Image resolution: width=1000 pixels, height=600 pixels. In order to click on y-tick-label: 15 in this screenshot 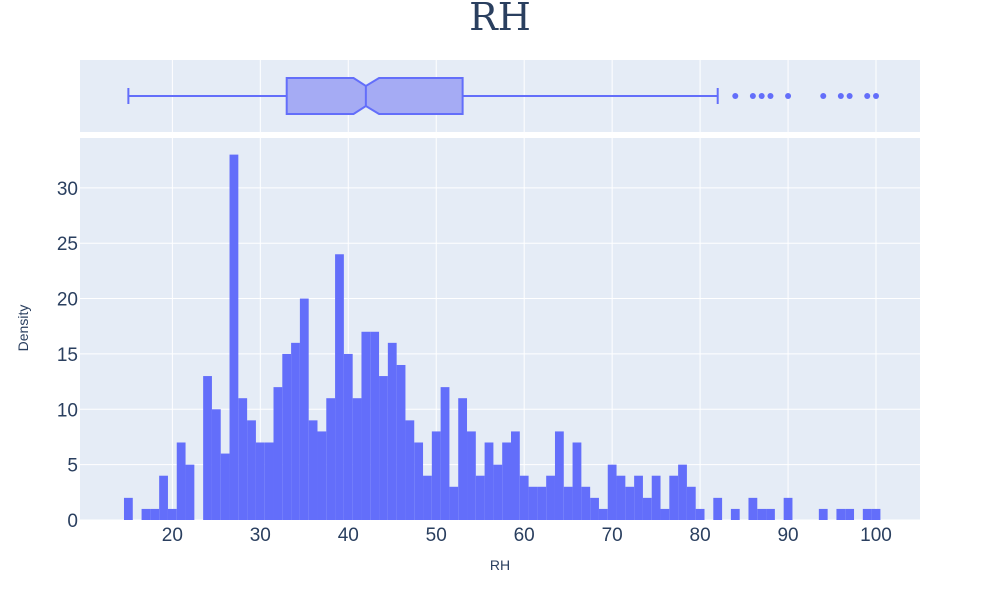, I will do `click(67, 355)`.